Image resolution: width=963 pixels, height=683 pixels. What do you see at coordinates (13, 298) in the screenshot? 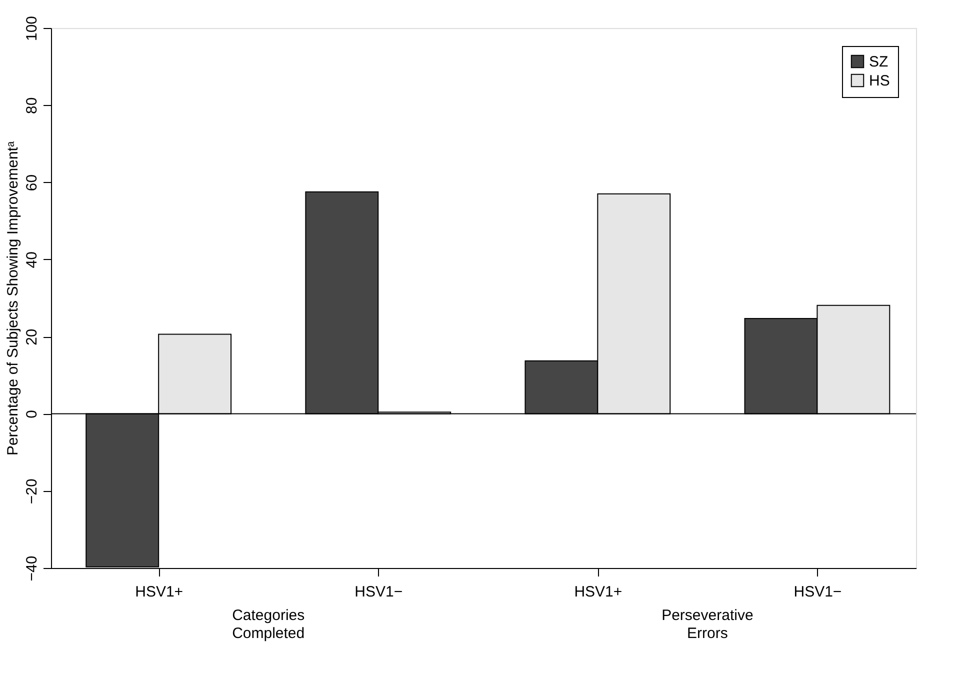
I see `y-axis-title: Percentage of Subjects Showing Improvementᵃ` at bounding box center [13, 298].